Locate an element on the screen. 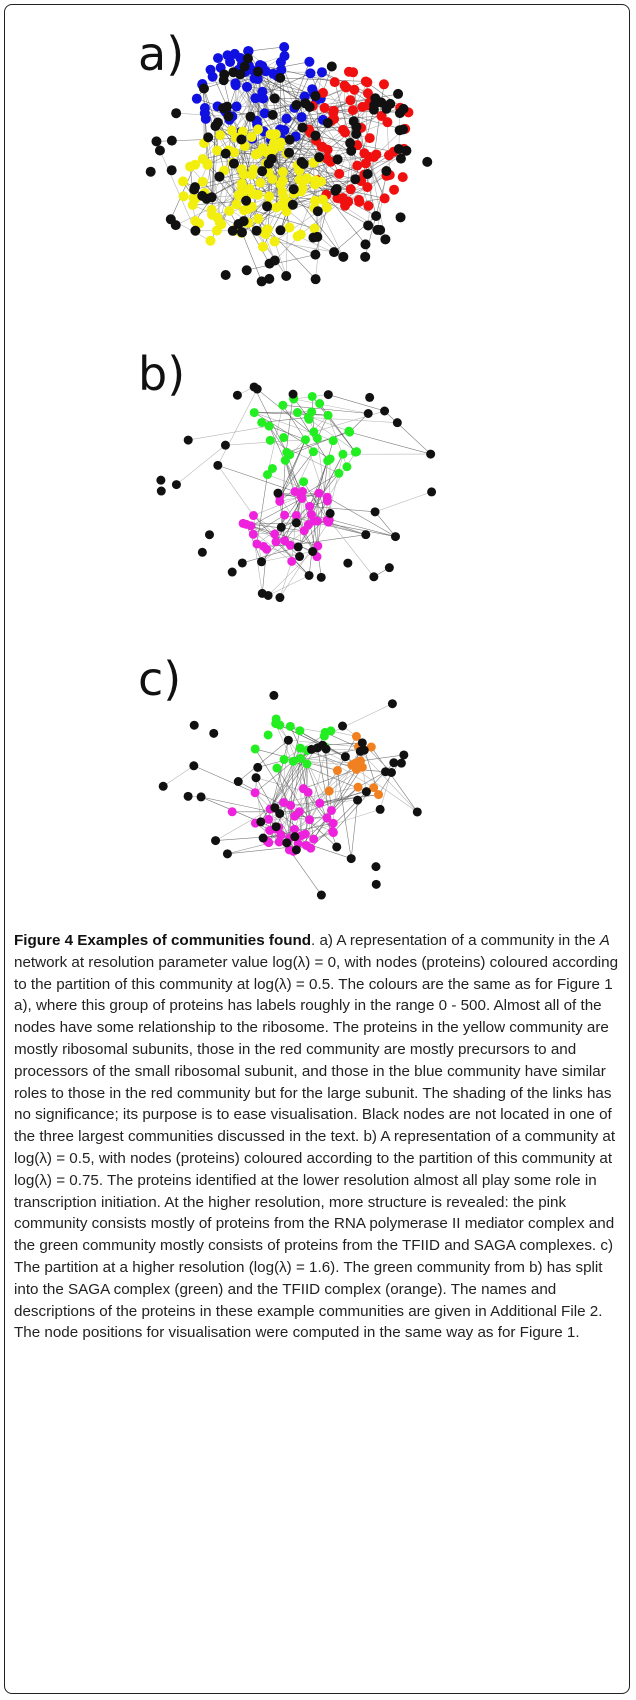 This screenshot has height=1700, width=636. panel-label: a) is located at coordinates (161, 54).